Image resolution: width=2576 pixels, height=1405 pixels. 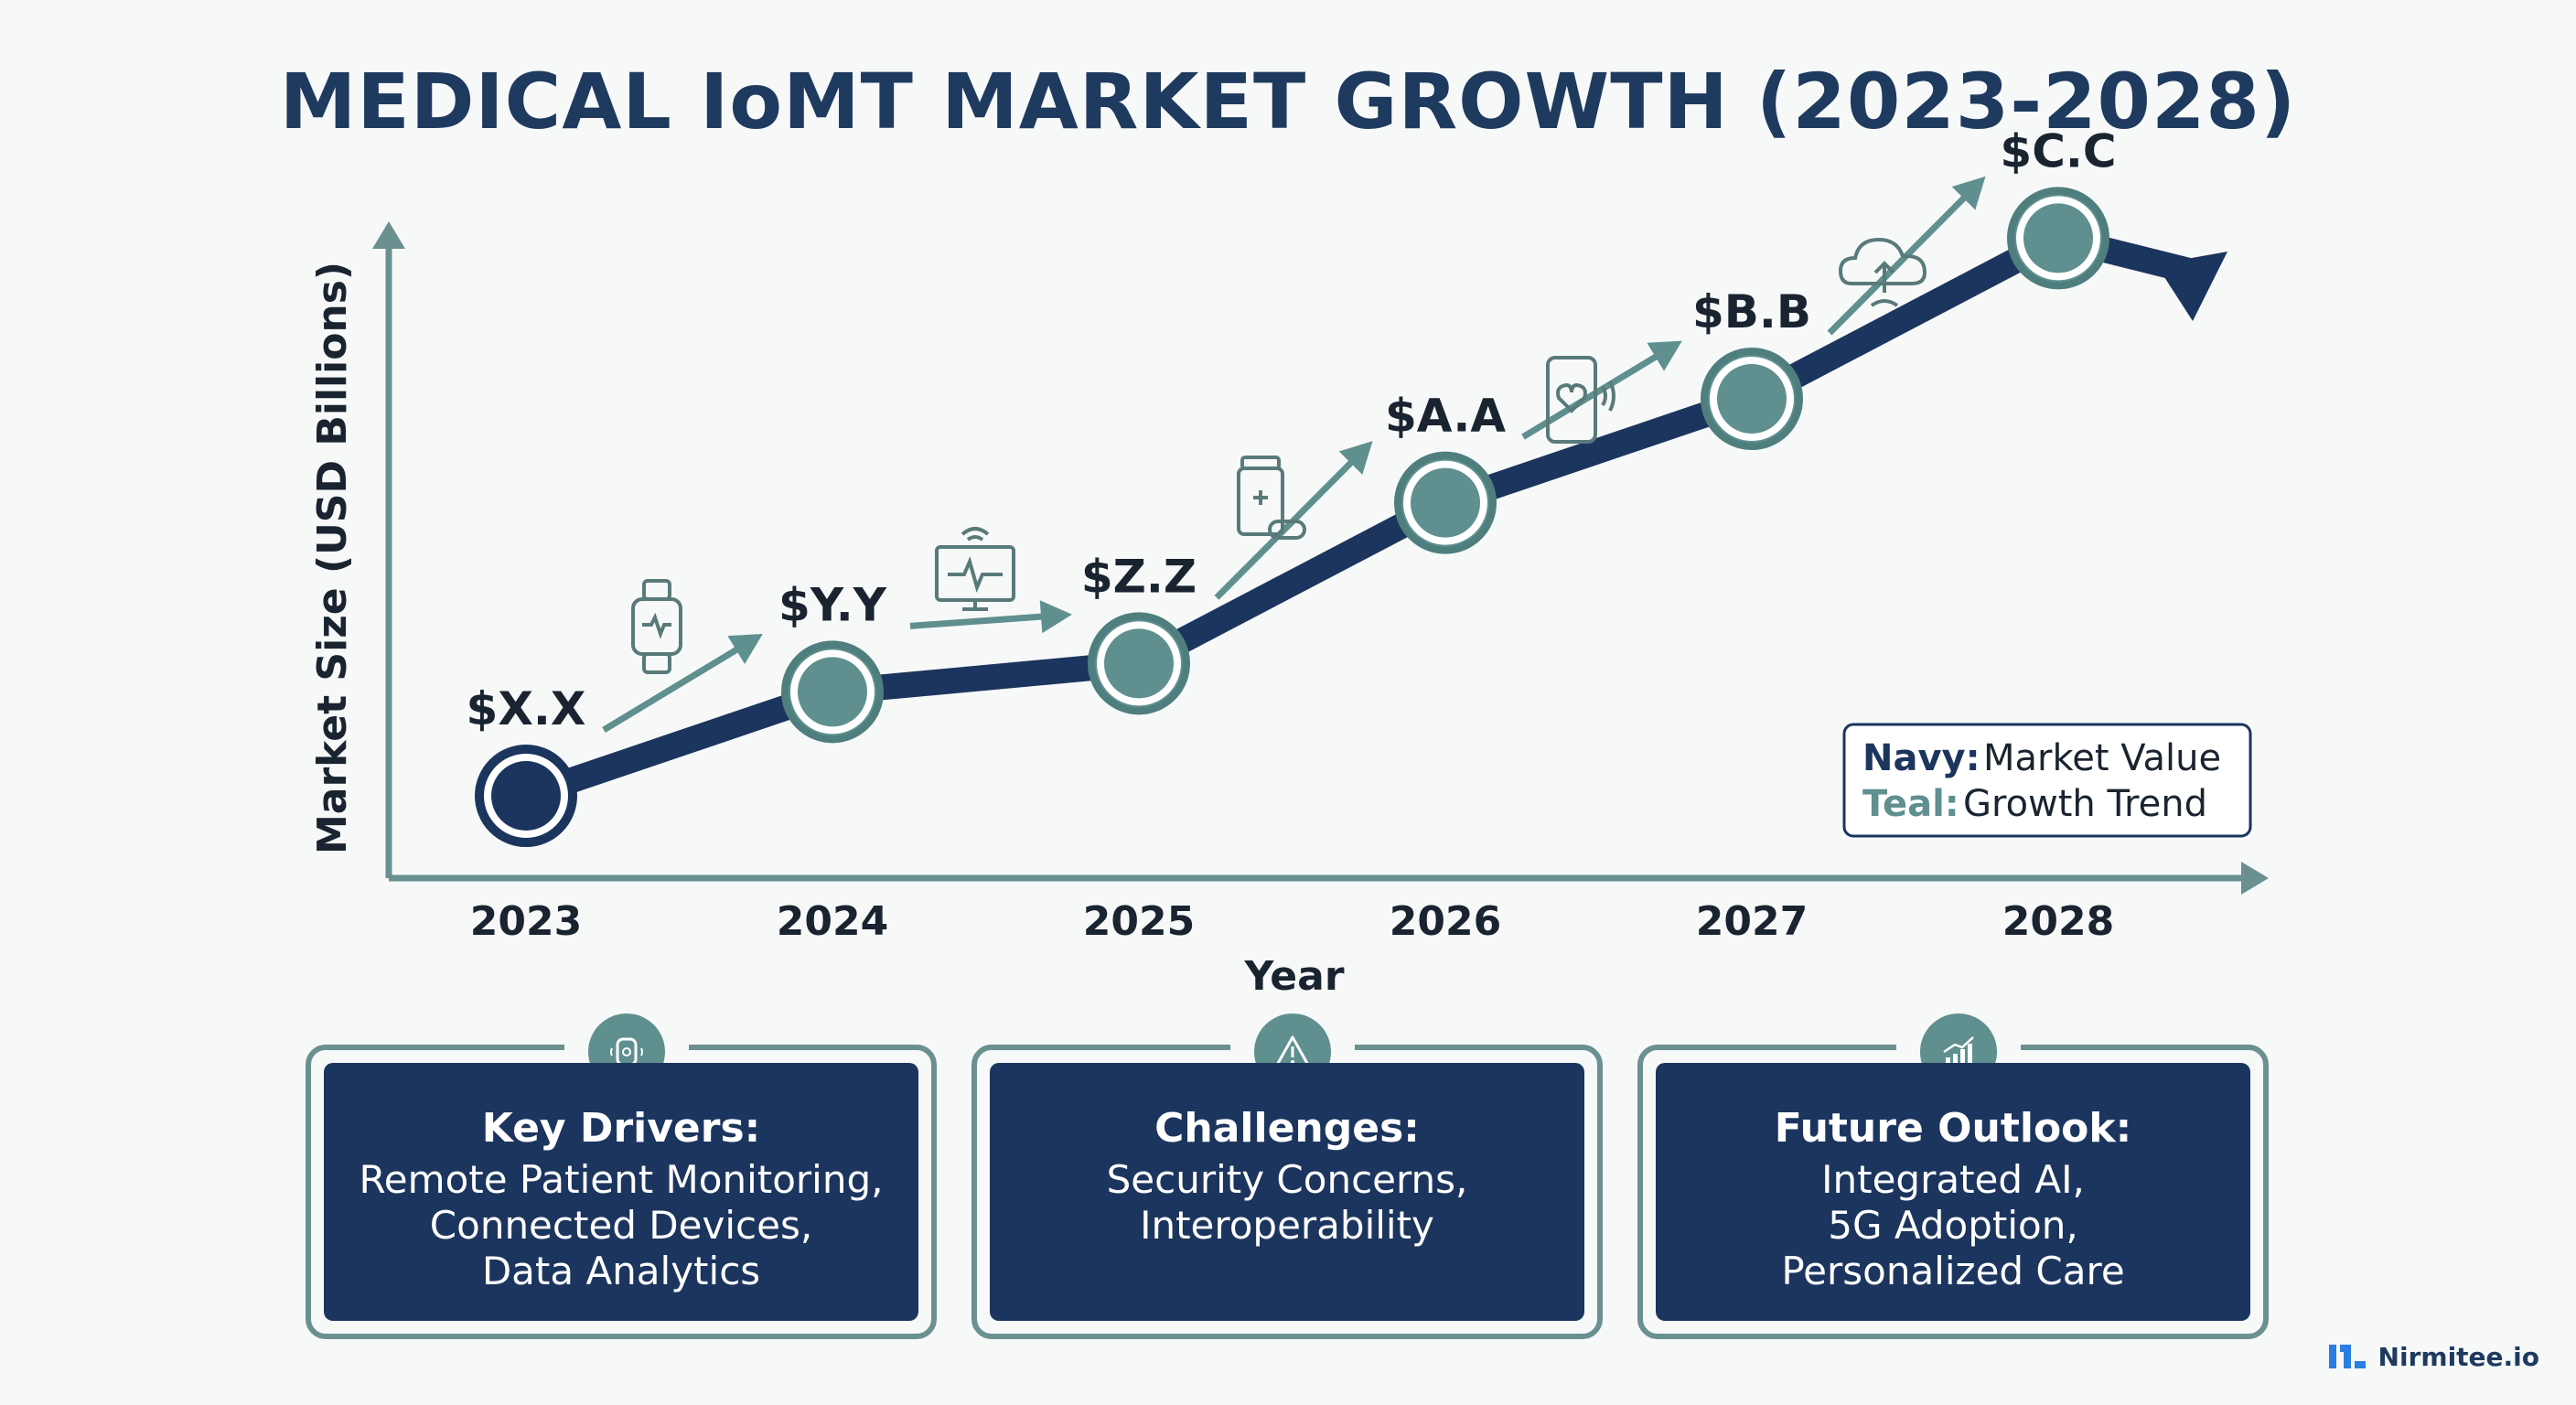 What do you see at coordinates (388, 235) in the screenshot?
I see `y-axis-arrow` at bounding box center [388, 235].